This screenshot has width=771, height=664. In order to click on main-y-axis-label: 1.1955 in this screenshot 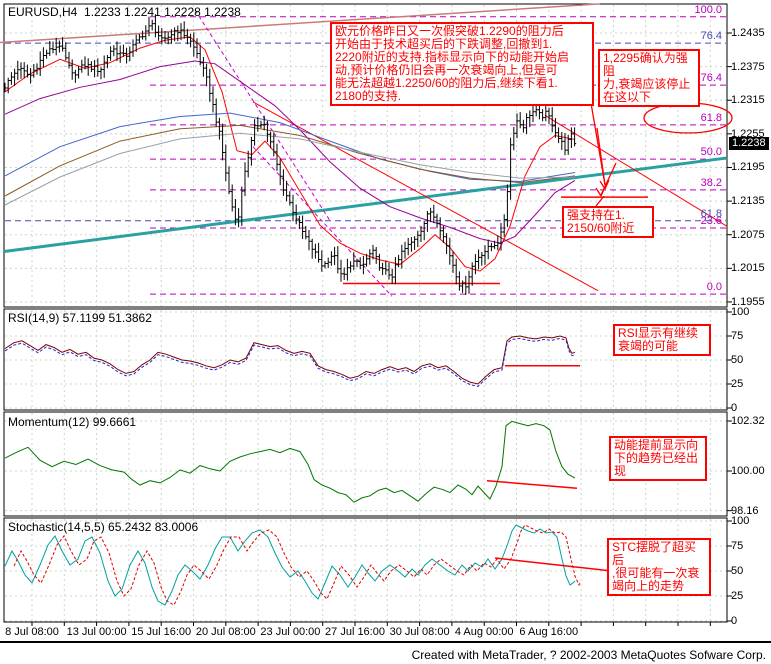, I will do `click(748, 301)`.